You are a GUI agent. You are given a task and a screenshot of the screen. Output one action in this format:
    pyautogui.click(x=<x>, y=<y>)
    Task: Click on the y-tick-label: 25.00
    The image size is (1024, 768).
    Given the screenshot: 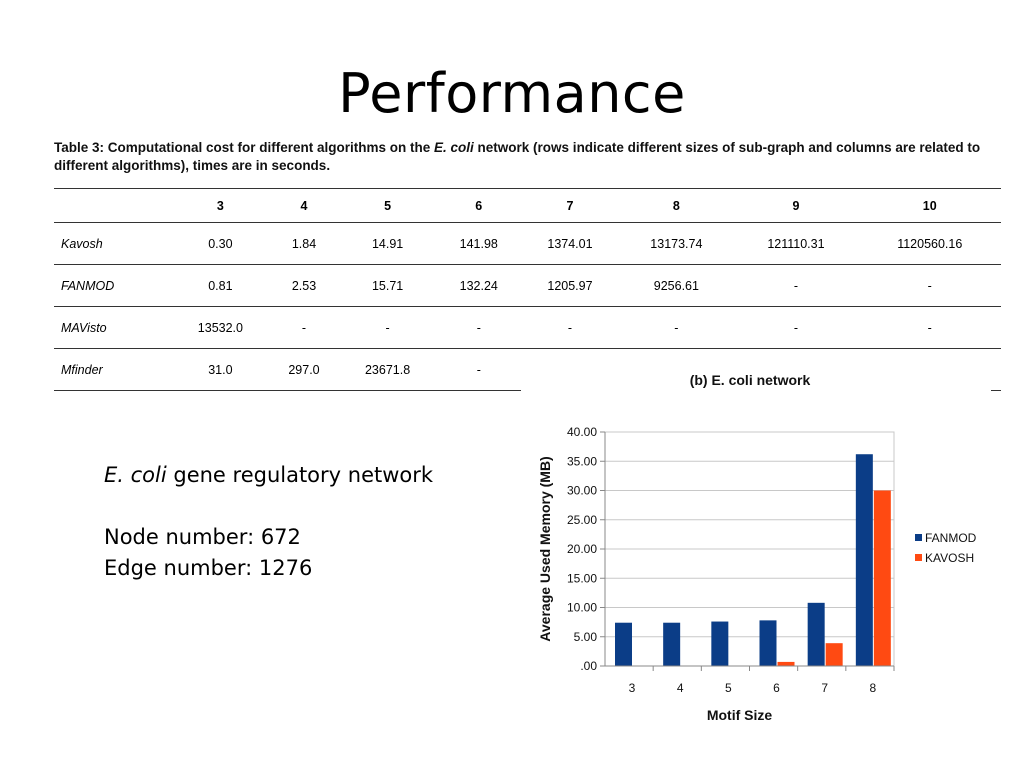 What is the action you would take?
    pyautogui.click(x=582, y=520)
    